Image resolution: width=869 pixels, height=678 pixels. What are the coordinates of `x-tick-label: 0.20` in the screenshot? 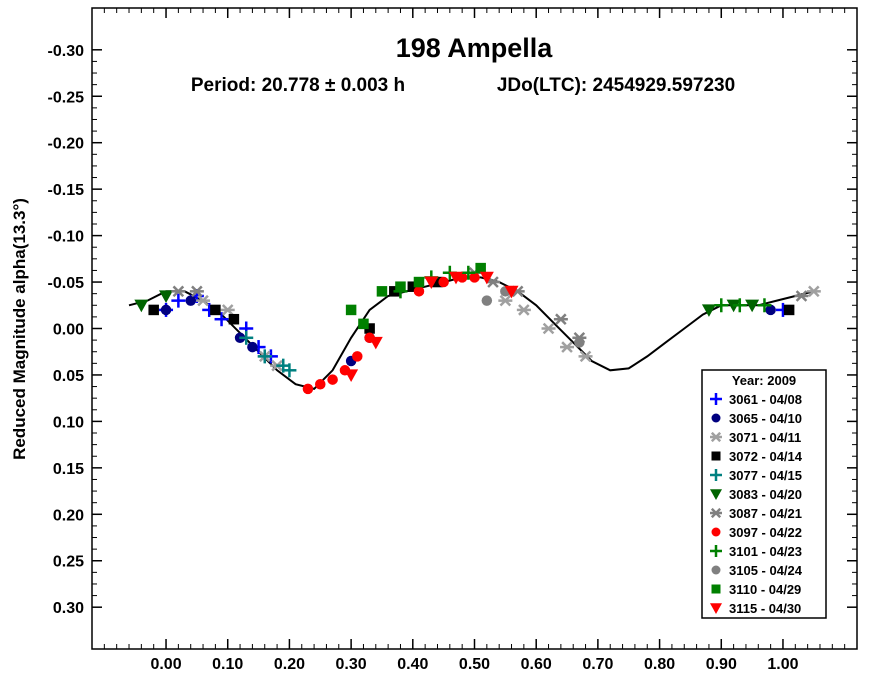 It's located at (289, 664).